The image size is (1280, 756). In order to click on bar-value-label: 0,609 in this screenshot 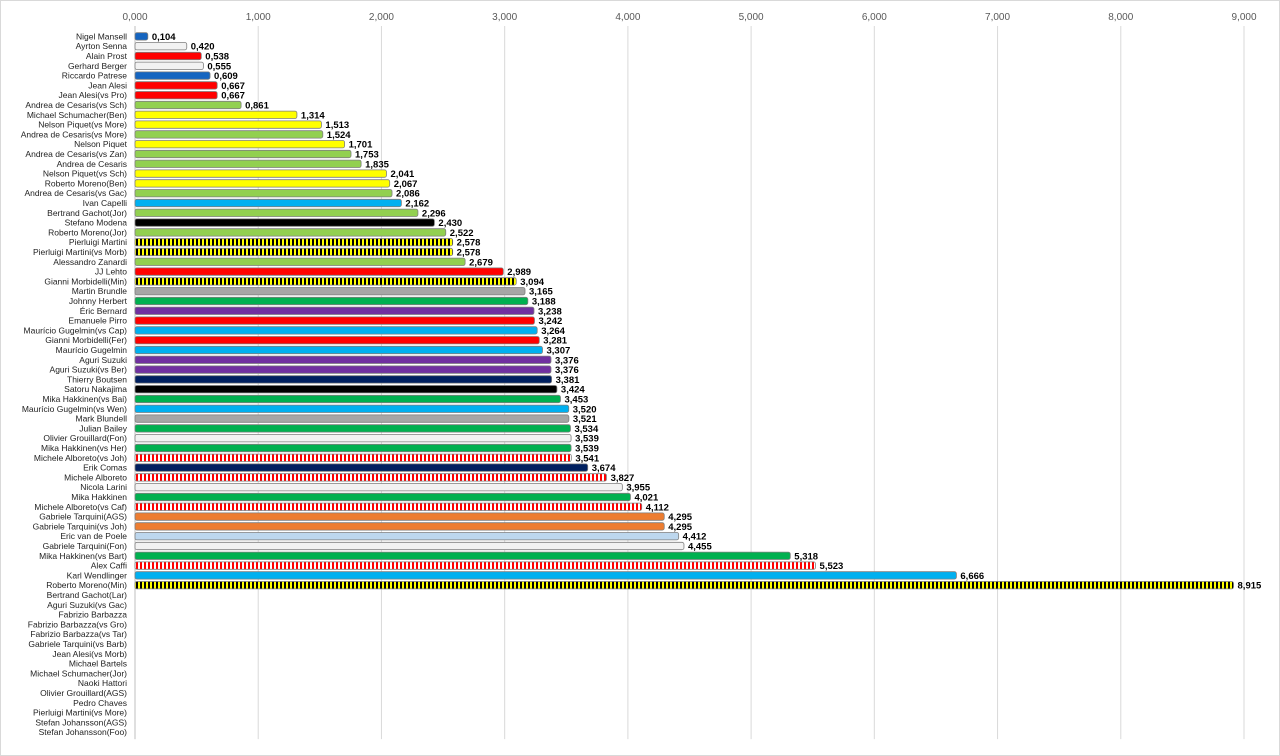, I will do `click(226, 76)`.